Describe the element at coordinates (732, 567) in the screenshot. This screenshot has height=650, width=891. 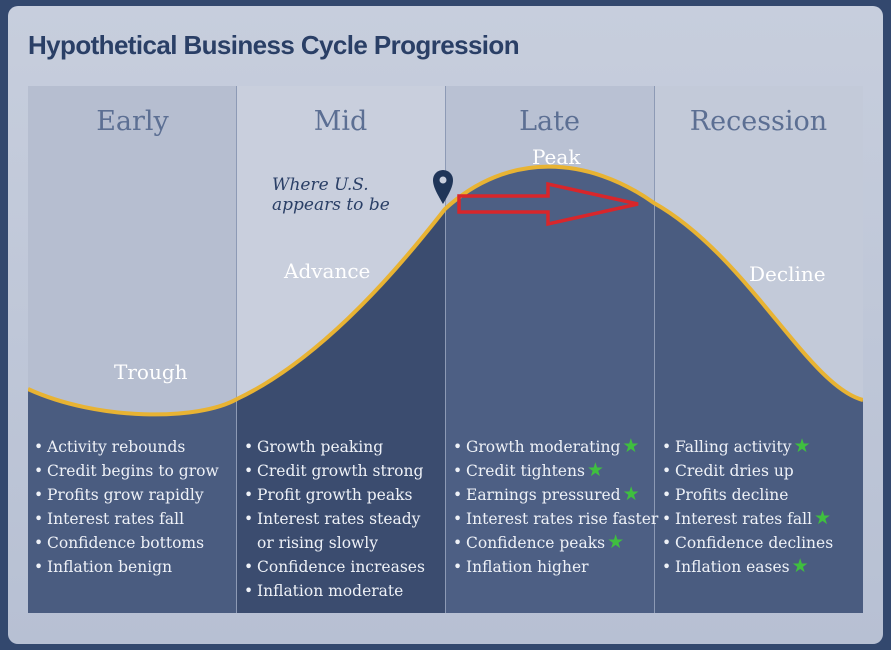
I see `list-item-text: Inflation eases` at that location.